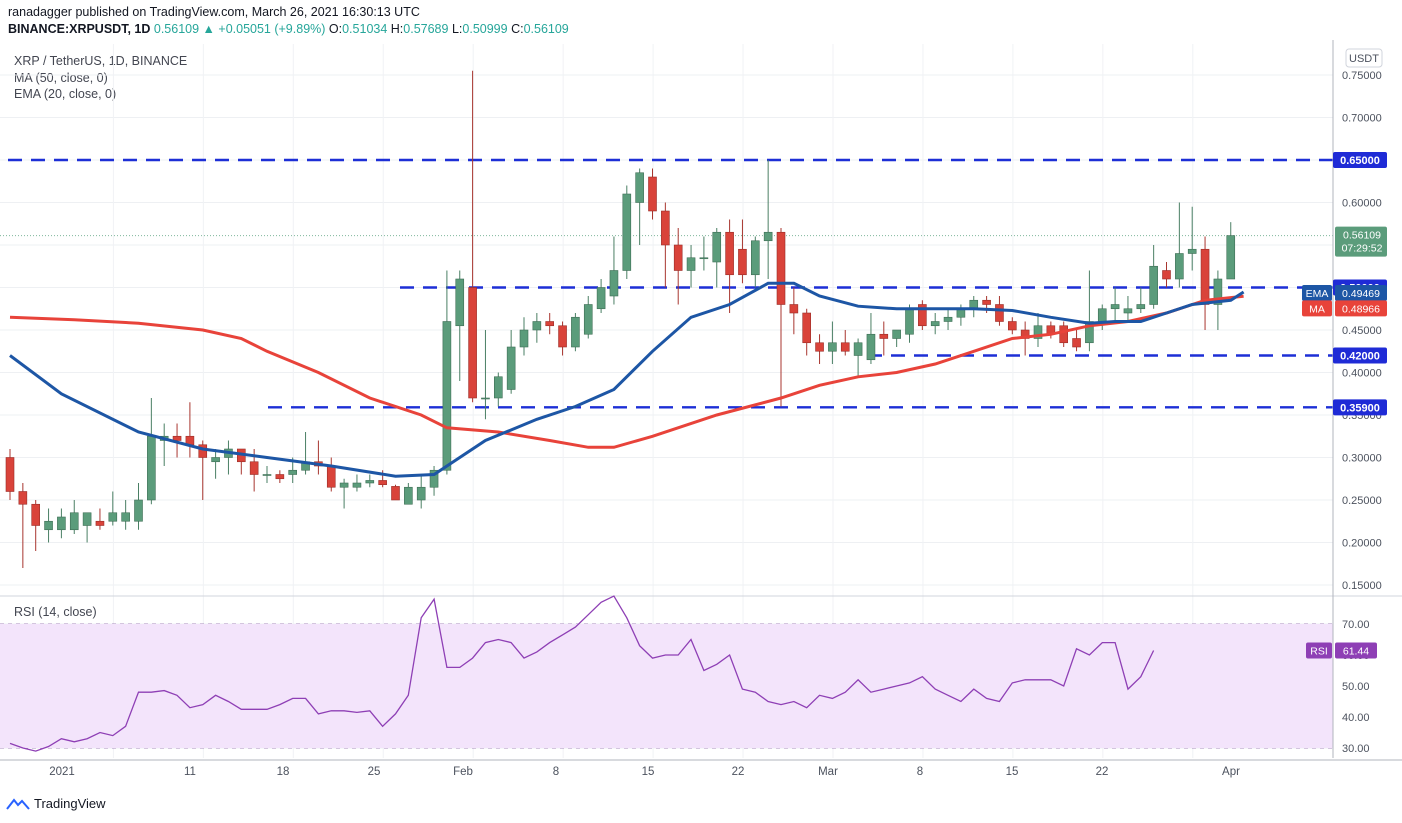 This screenshot has width=1402, height=823. I want to click on ma-tag-name-label: MA, so click(1317, 309).